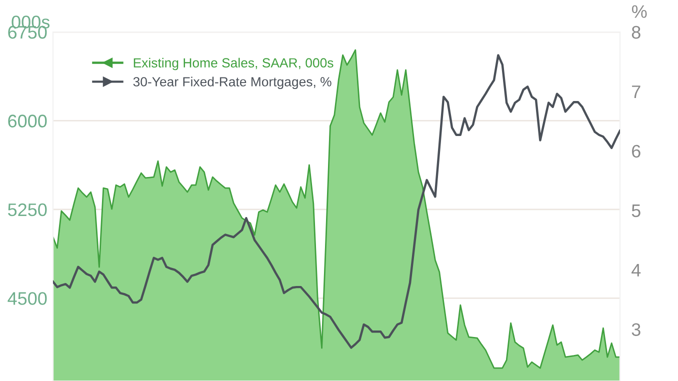 The image size is (678, 381). I want to click on y2-tick-label: 6, so click(636, 151).